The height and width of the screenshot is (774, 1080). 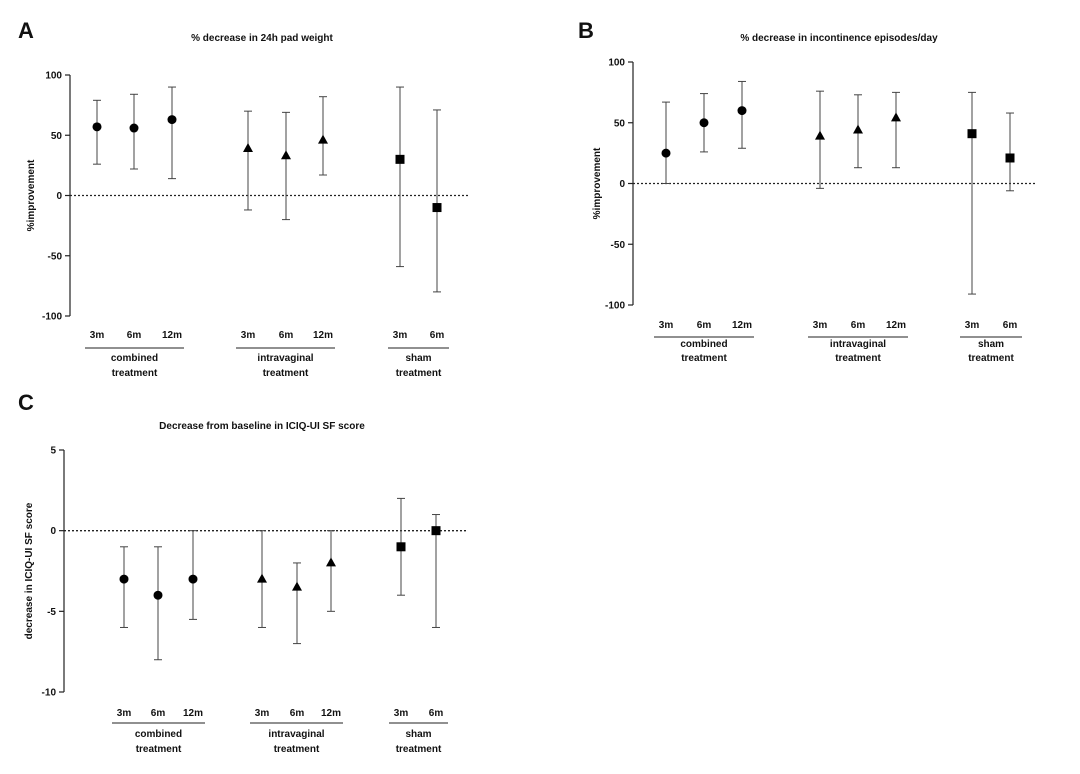 I want to click on y-tick-label: -5, so click(x=51, y=612).